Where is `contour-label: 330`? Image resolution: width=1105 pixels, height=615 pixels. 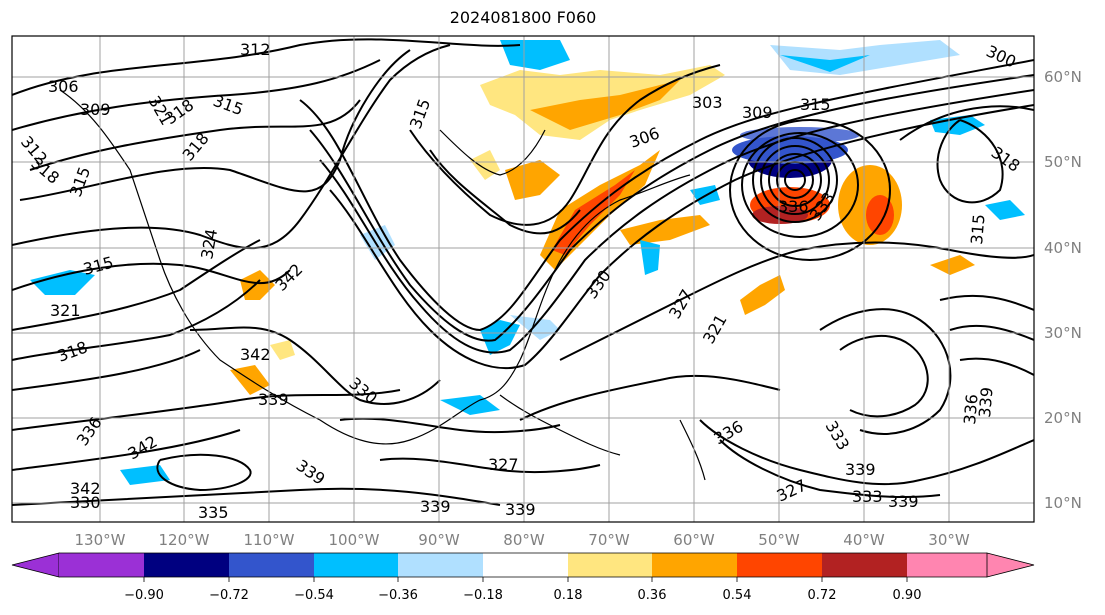 contour-label: 330 is located at coordinates (85, 502).